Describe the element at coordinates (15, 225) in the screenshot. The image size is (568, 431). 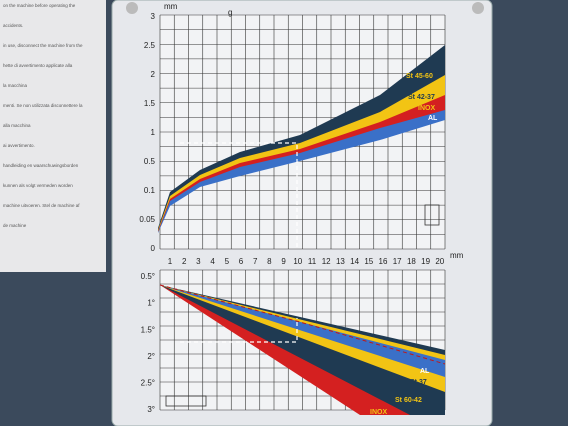
I see `notice-line: de machine` at that location.